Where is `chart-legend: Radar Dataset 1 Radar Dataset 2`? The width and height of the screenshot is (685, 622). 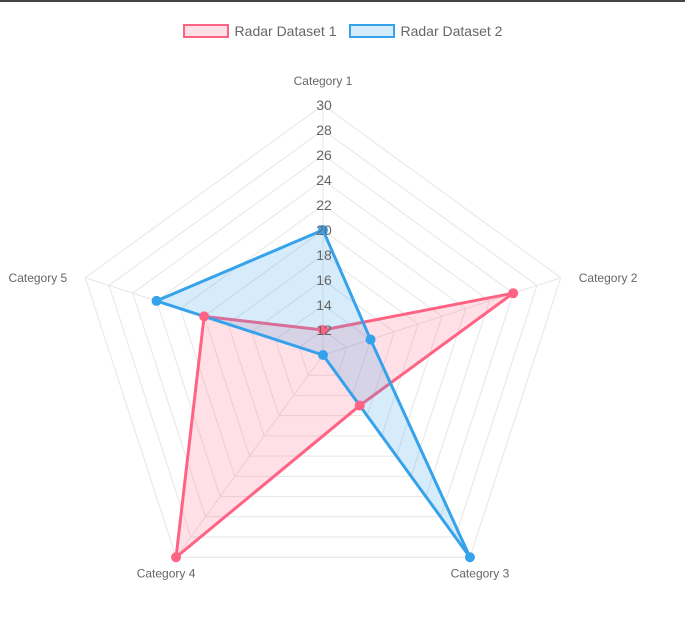
chart-legend: Radar Dataset 1 Radar Dataset 2 is located at coordinates (342, 31).